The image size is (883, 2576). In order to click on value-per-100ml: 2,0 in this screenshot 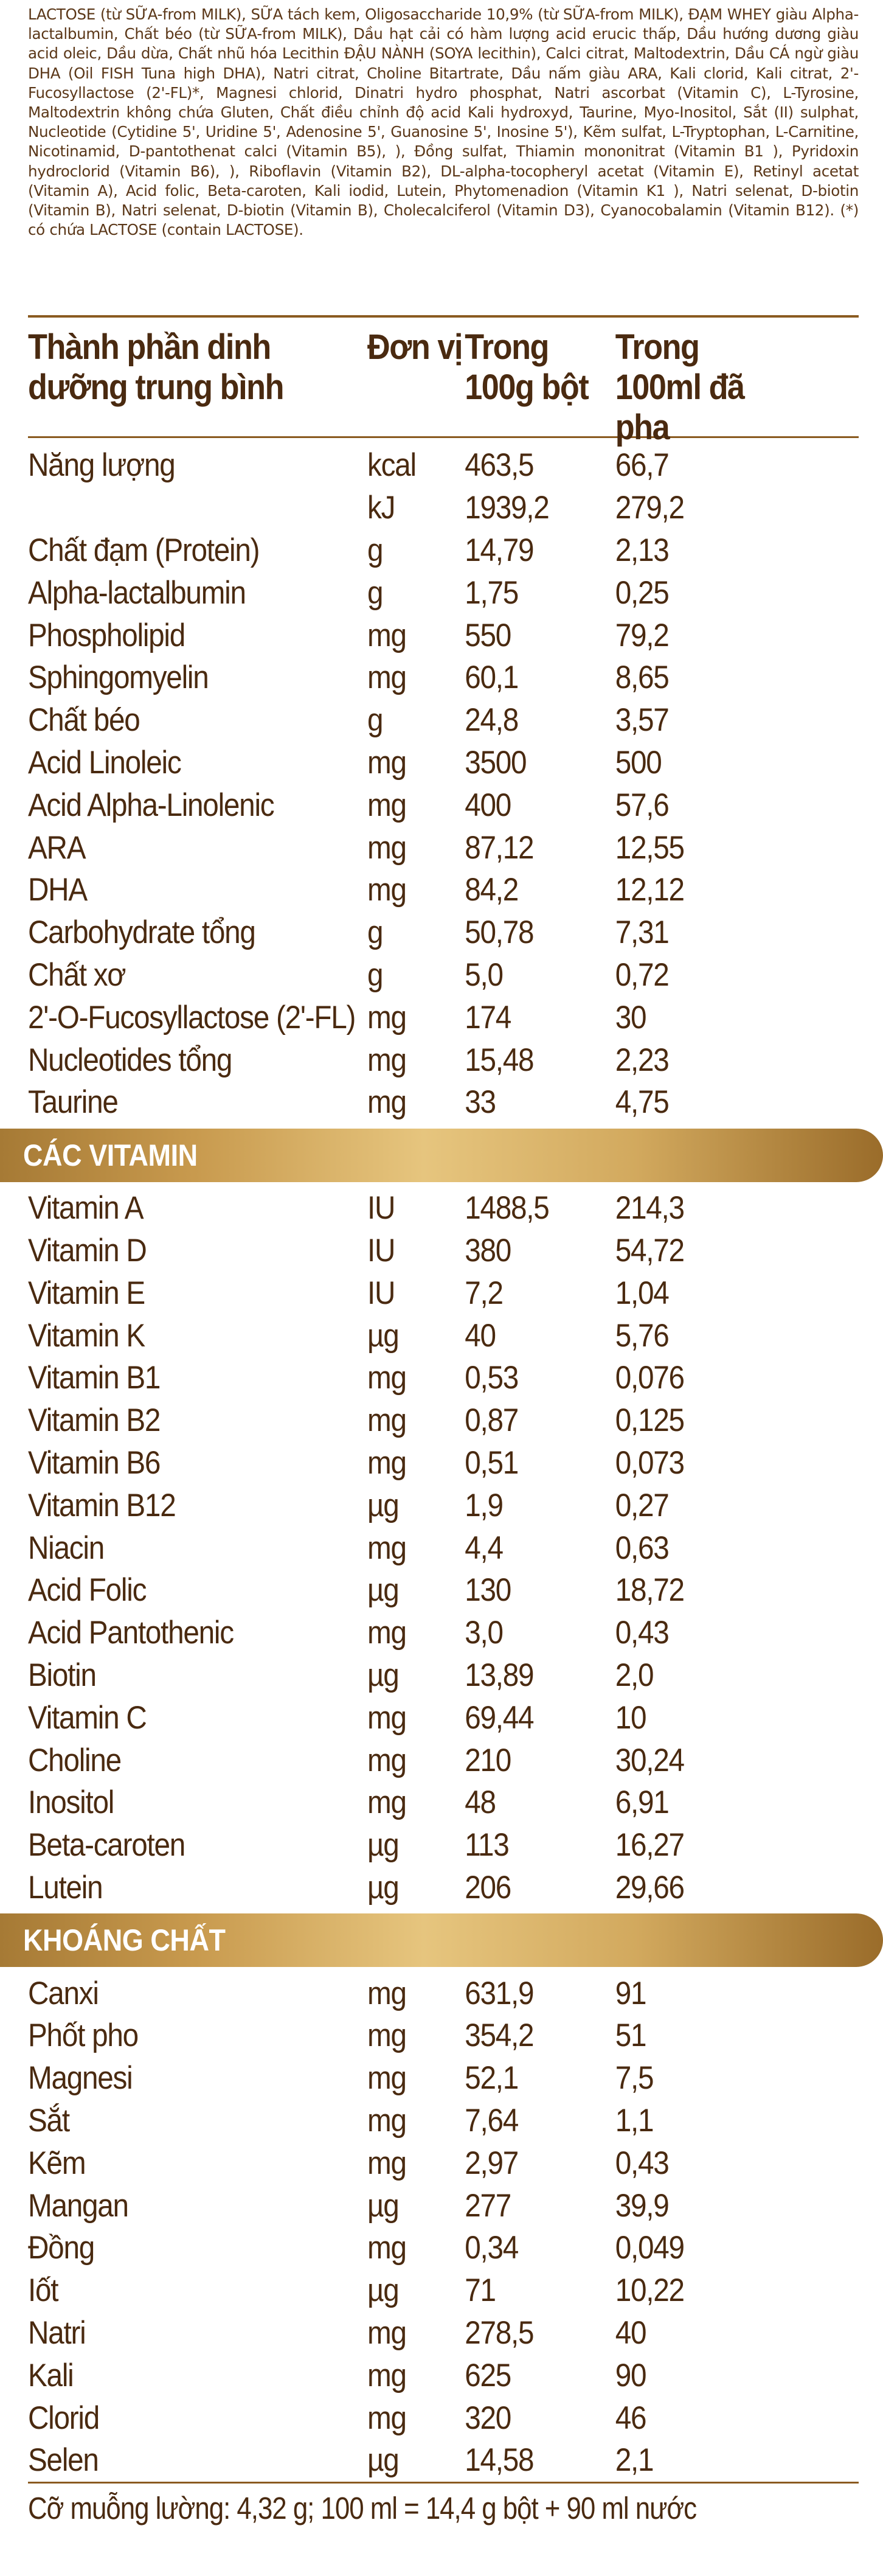, I will do `click(634, 1675)`.